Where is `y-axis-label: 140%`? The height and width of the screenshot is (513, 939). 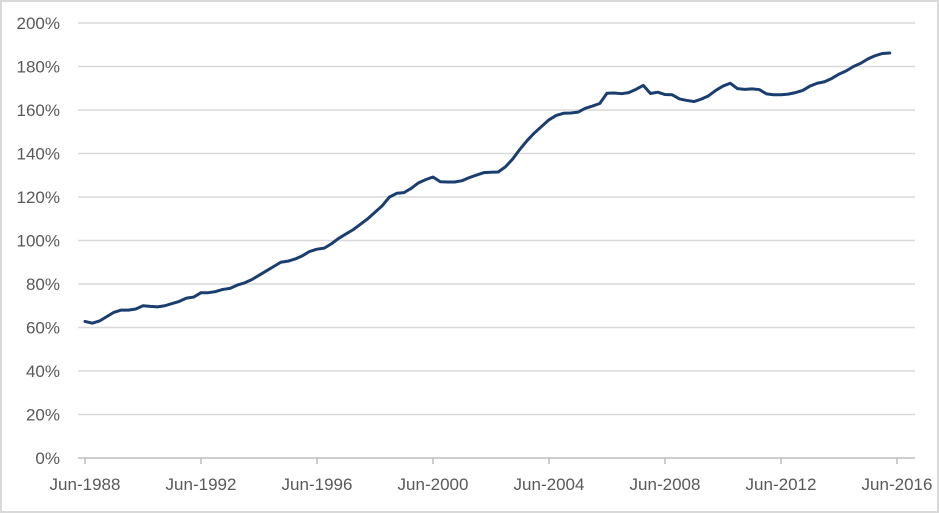 y-axis-label: 140% is located at coordinates (38, 154).